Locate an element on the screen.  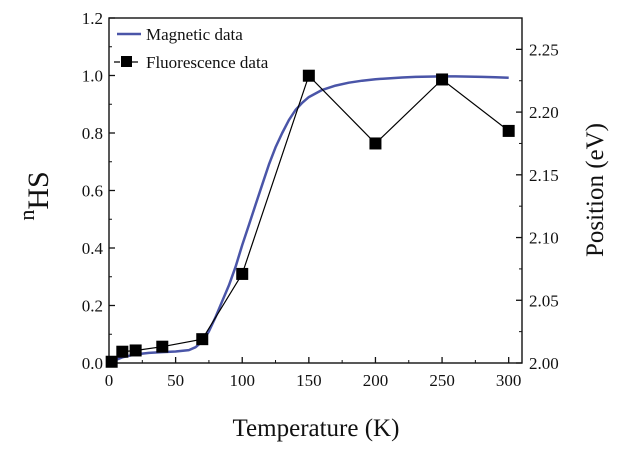
y-left-tick-label: 0.8 is located at coordinates (92, 133).